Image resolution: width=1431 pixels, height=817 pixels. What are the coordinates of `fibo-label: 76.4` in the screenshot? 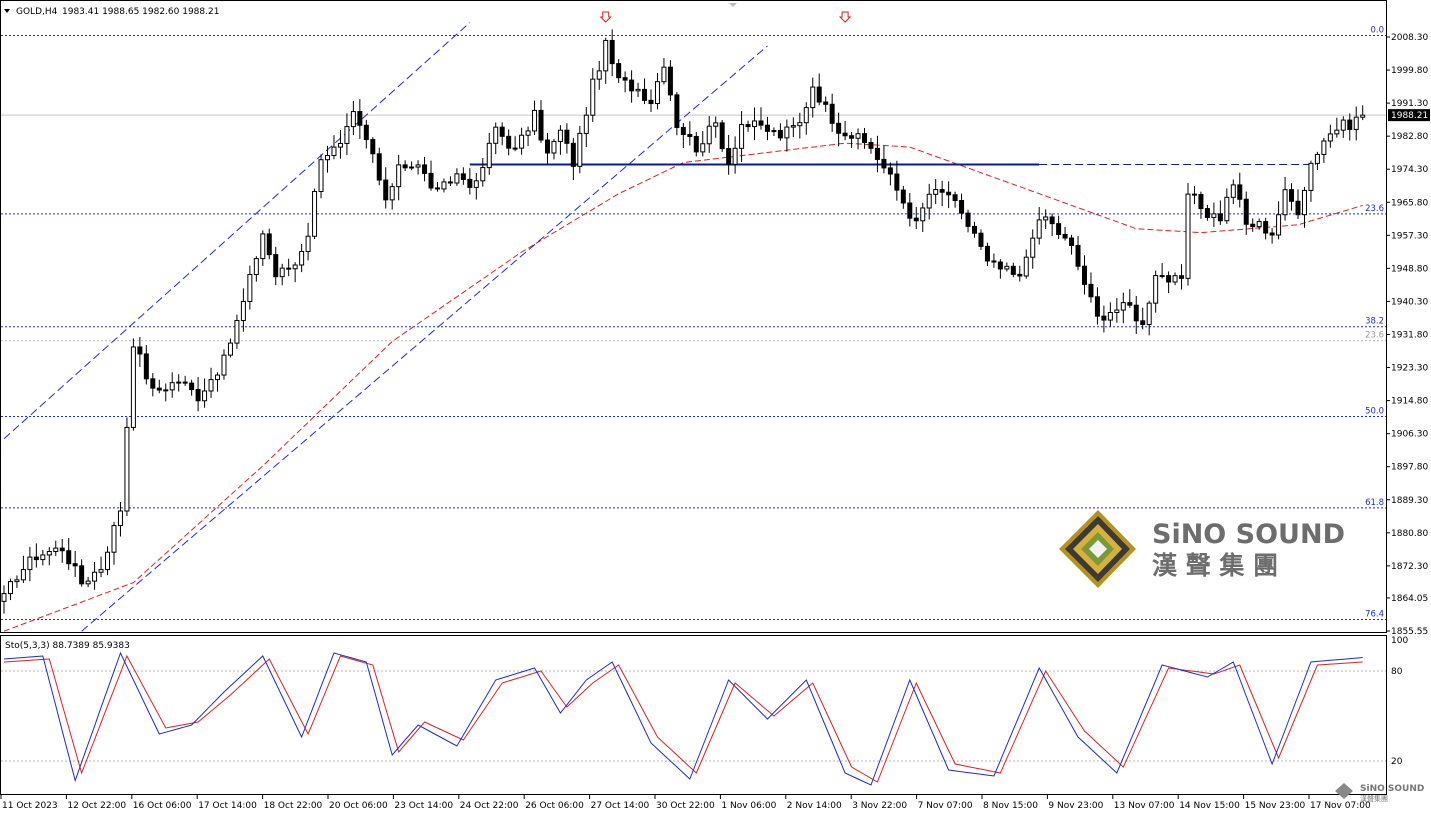 It's located at (1374, 615).